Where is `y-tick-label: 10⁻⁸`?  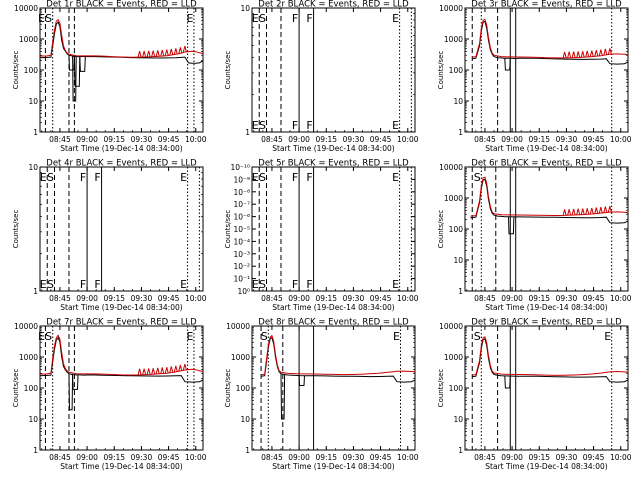 y-tick-label: 10⁻⁸ is located at coordinates (241, 192).